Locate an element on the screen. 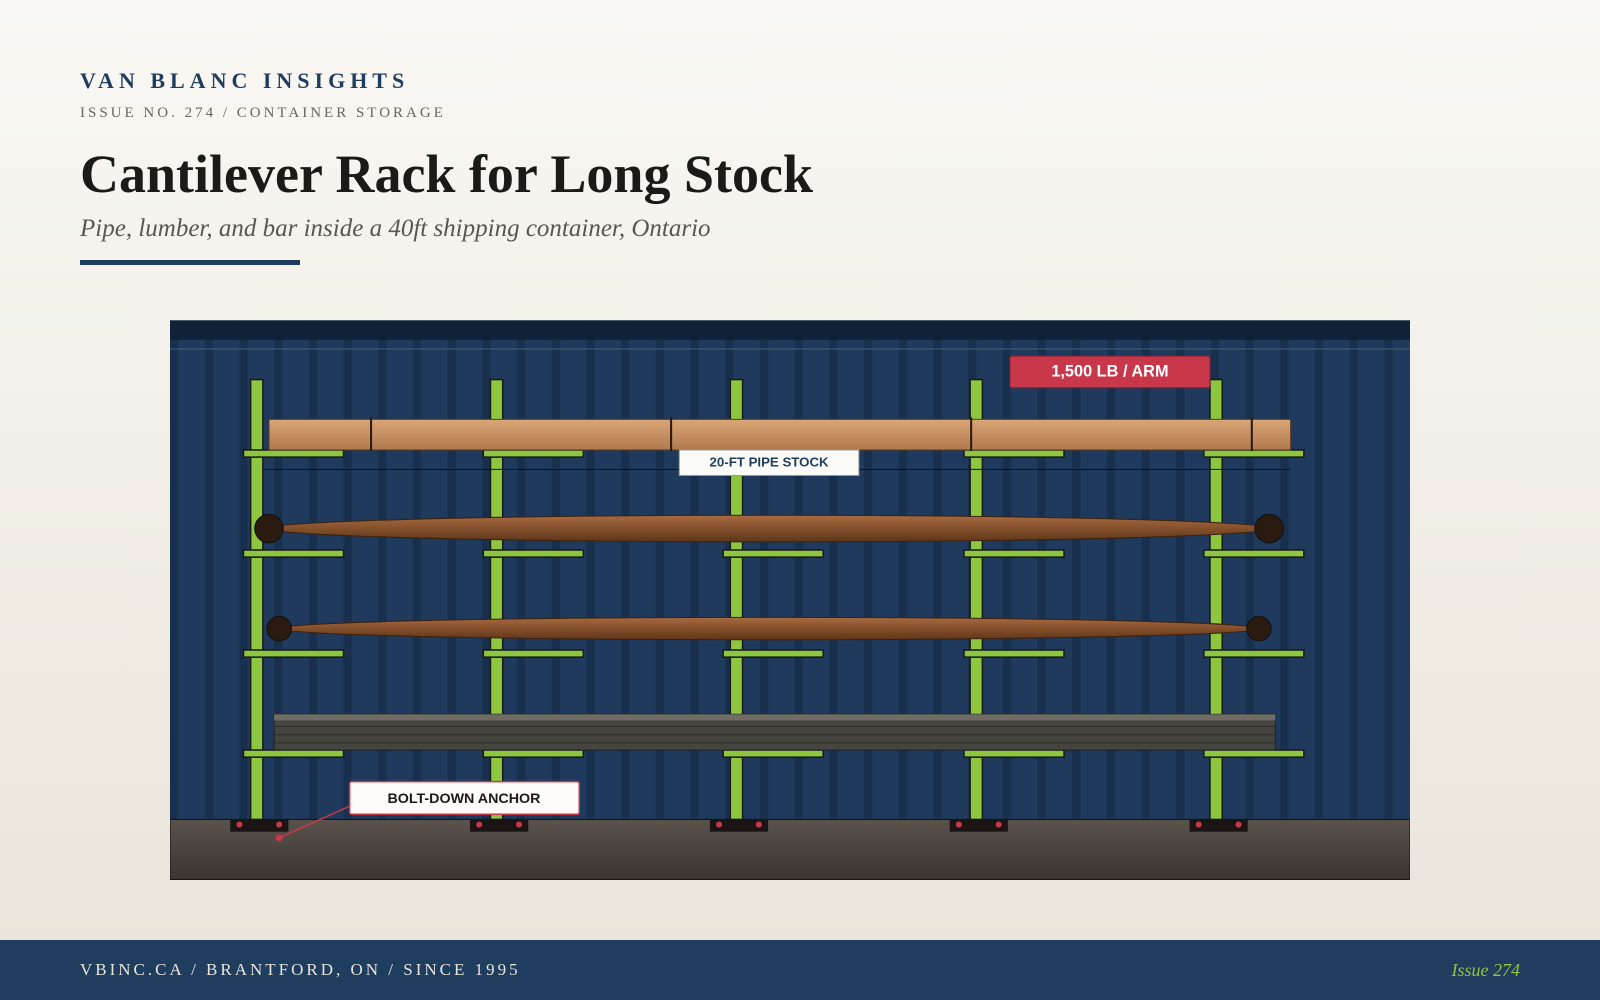  anchor-label: BOLT-DOWN ANCHOR is located at coordinates (464, 799).